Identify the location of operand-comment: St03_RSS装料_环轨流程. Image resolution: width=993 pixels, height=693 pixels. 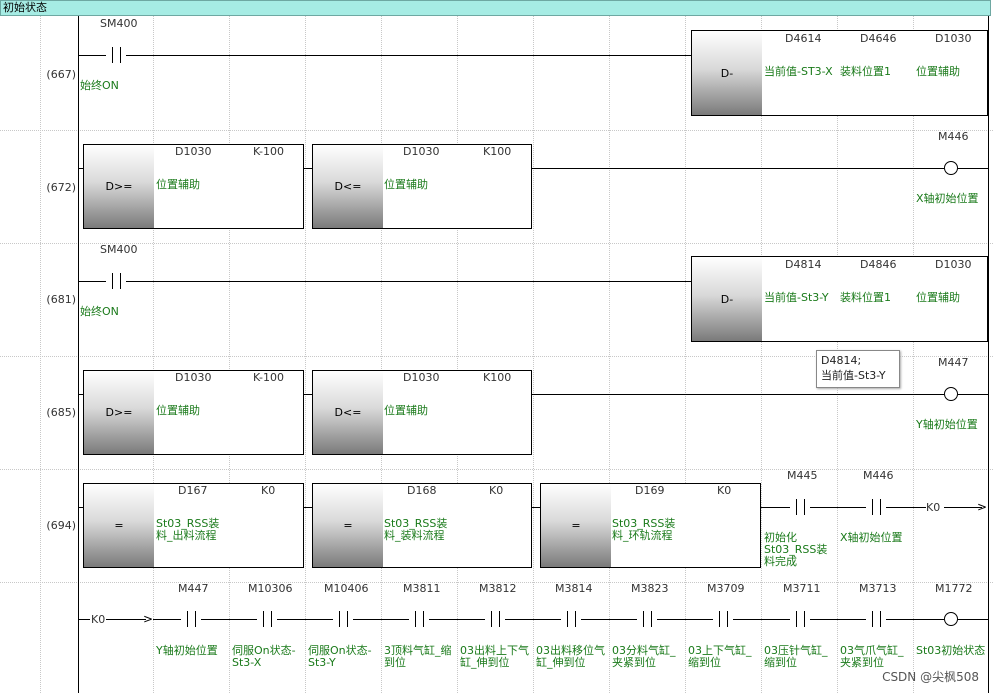
(644, 529).